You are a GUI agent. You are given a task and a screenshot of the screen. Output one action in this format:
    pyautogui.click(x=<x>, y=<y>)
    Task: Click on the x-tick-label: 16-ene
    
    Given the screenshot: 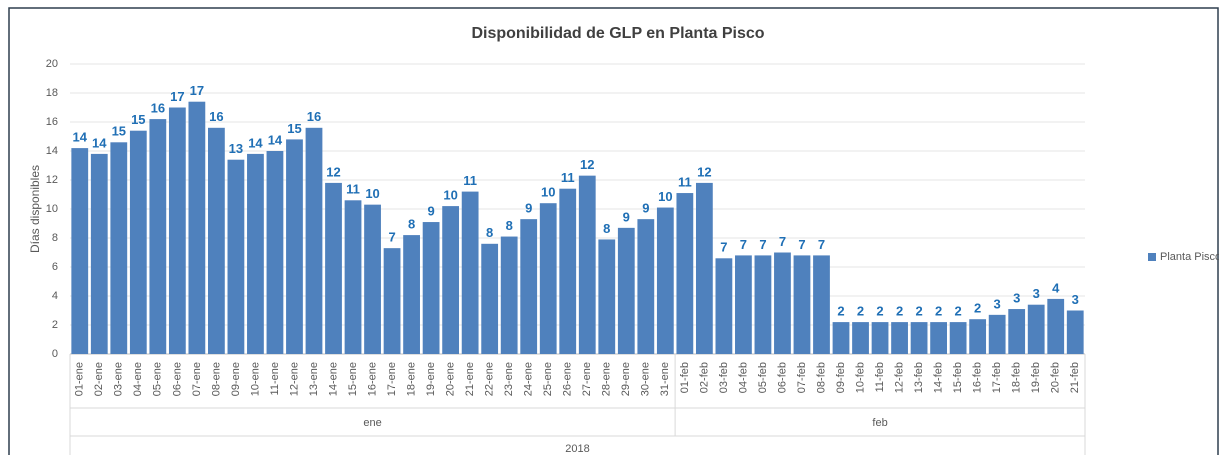 What is the action you would take?
    pyautogui.click(x=372, y=379)
    